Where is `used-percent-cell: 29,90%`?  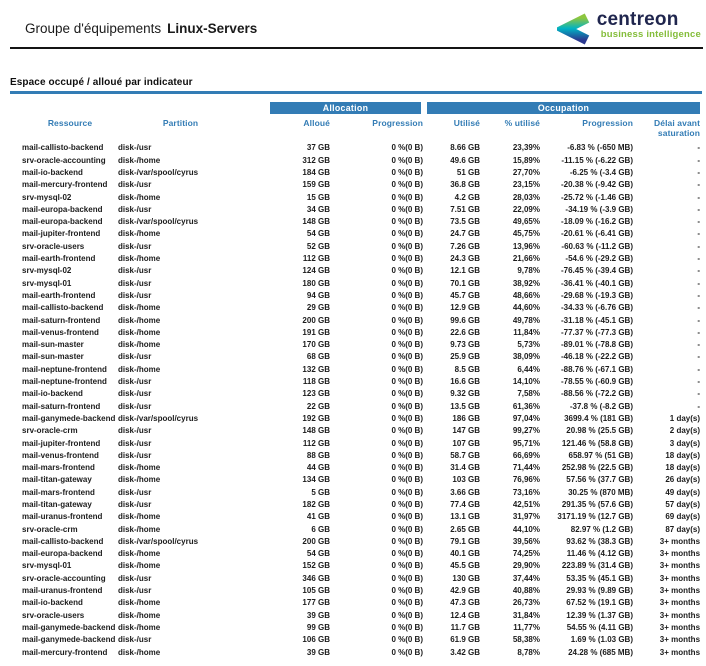 used-percent-cell: 29,90% is located at coordinates (526, 566).